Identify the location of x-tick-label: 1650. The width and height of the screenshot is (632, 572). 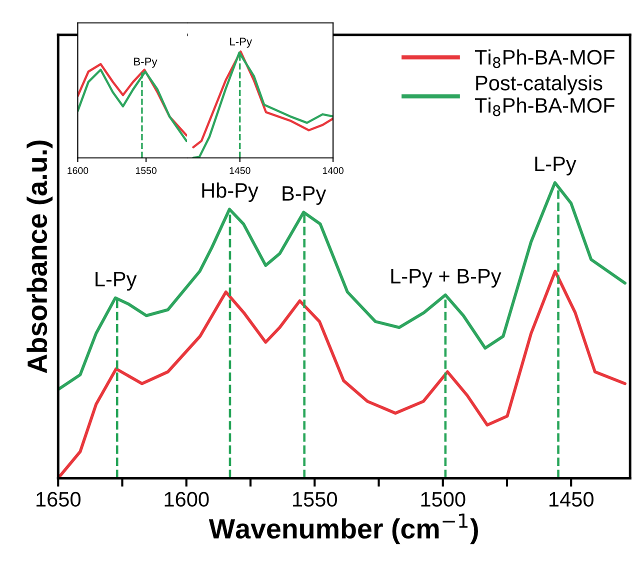
(58, 499).